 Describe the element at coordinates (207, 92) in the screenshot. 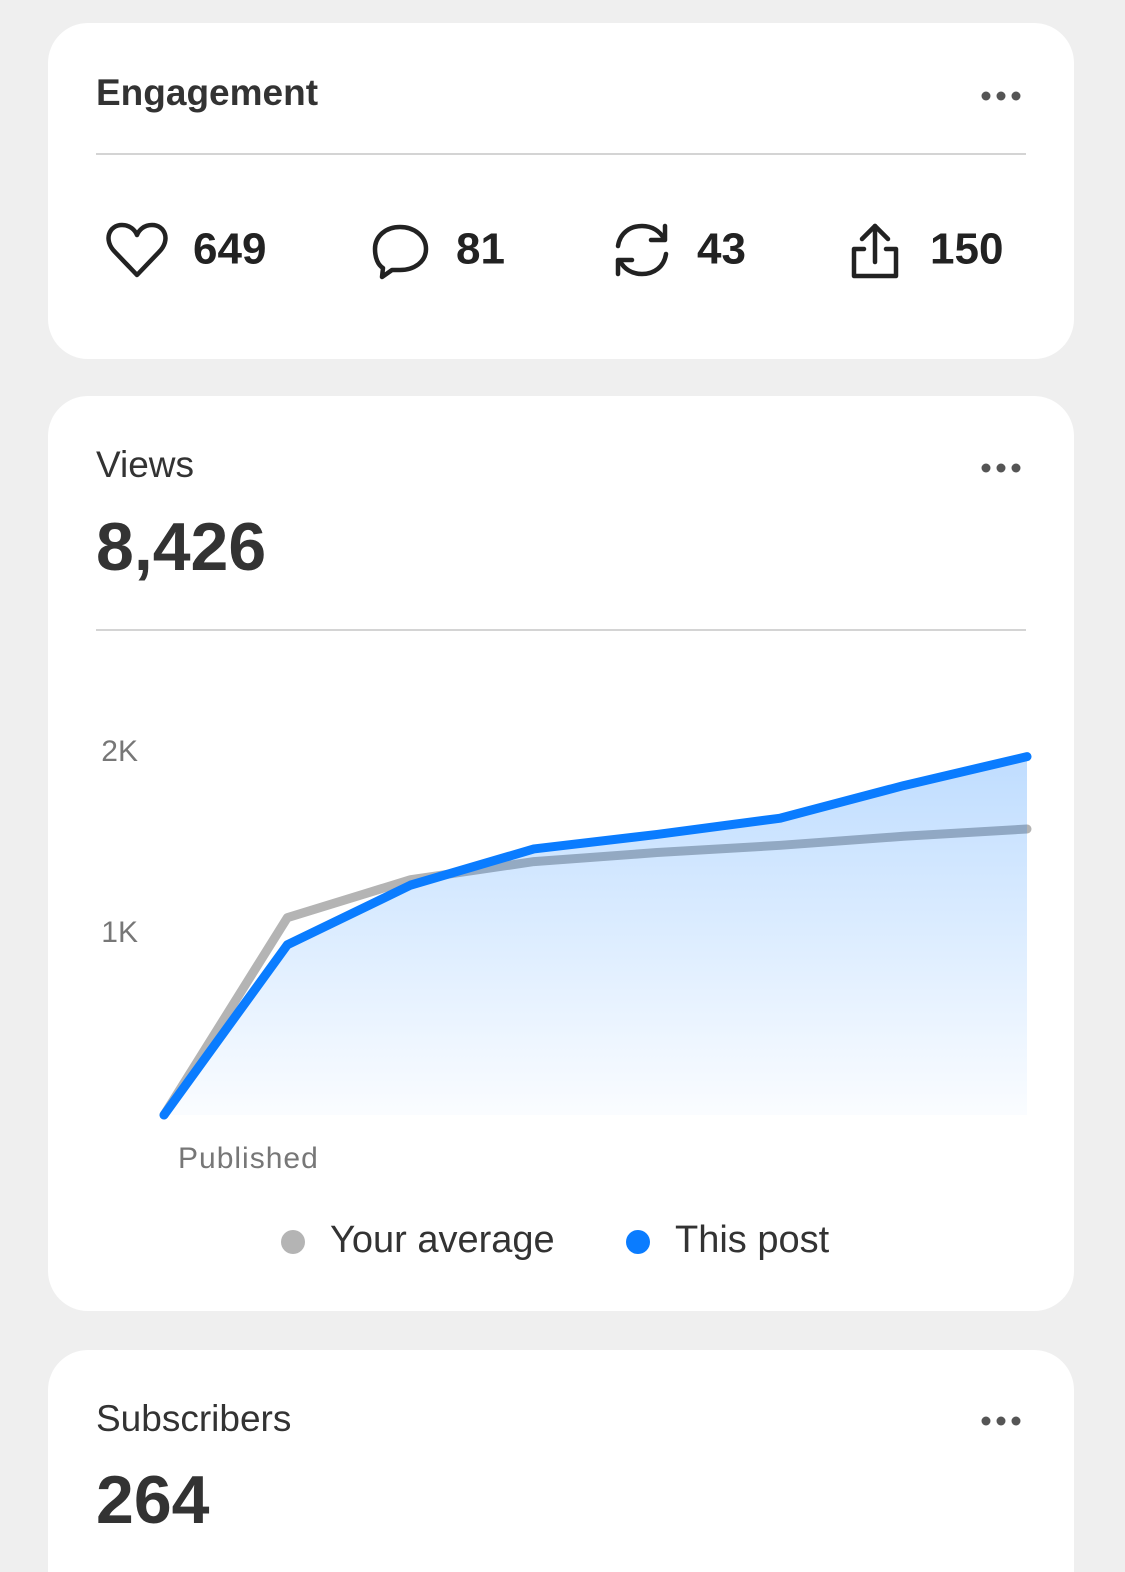

I see `card-title: Engagement` at that location.